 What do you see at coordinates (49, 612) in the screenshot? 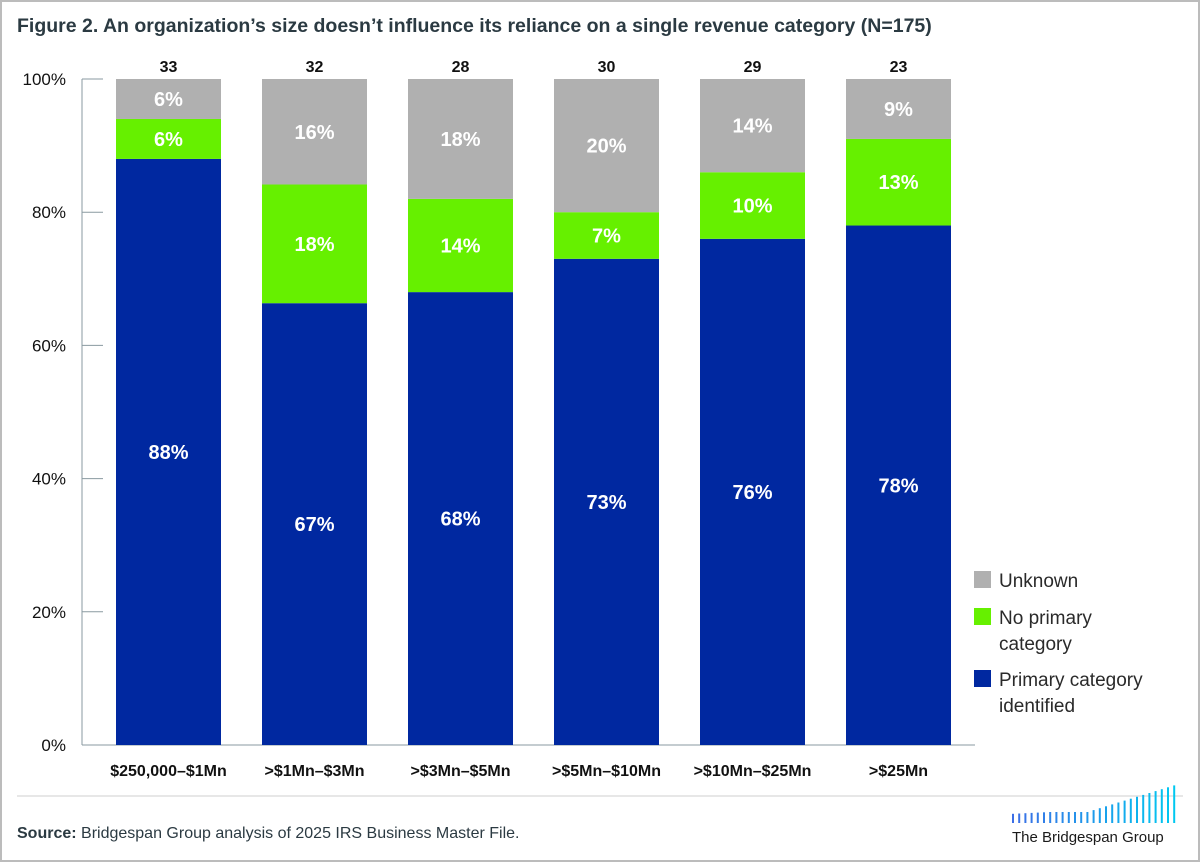
I see `y-tick-label: 20%` at bounding box center [49, 612].